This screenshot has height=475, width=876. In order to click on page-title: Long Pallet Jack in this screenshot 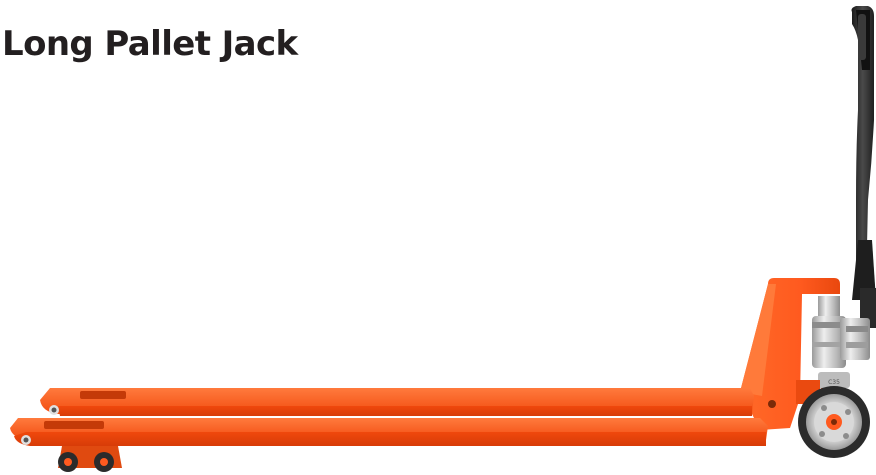, I will do `click(150, 44)`.